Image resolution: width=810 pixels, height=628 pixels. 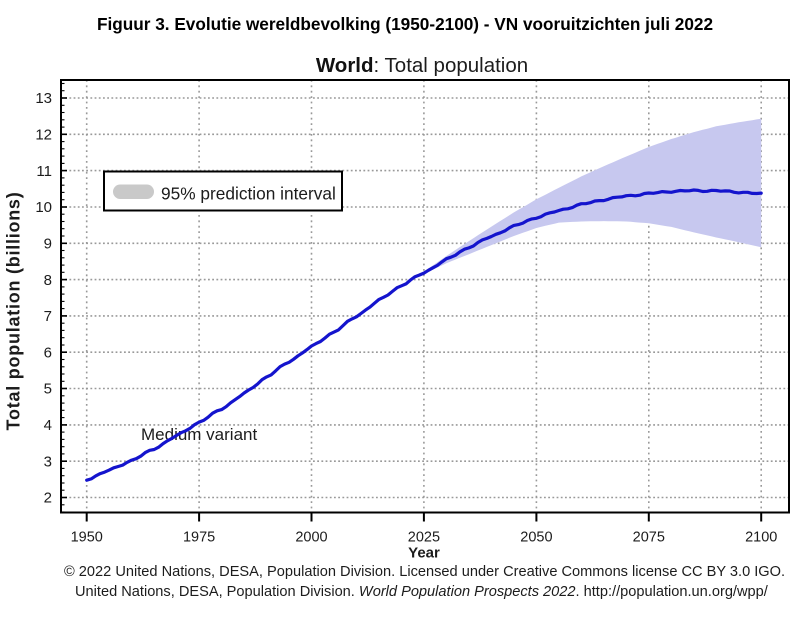 I want to click on svg-text: 2, so click(x=48, y=498).